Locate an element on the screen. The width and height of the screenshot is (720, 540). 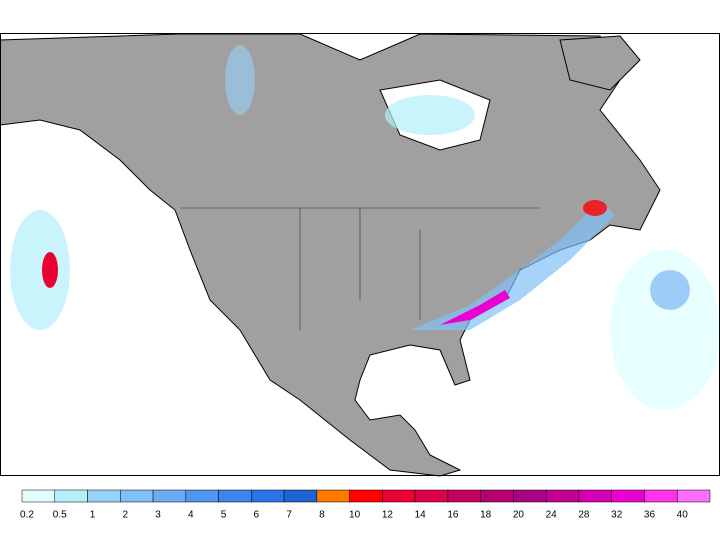
legend-label: 3 is located at coordinates (158, 515).